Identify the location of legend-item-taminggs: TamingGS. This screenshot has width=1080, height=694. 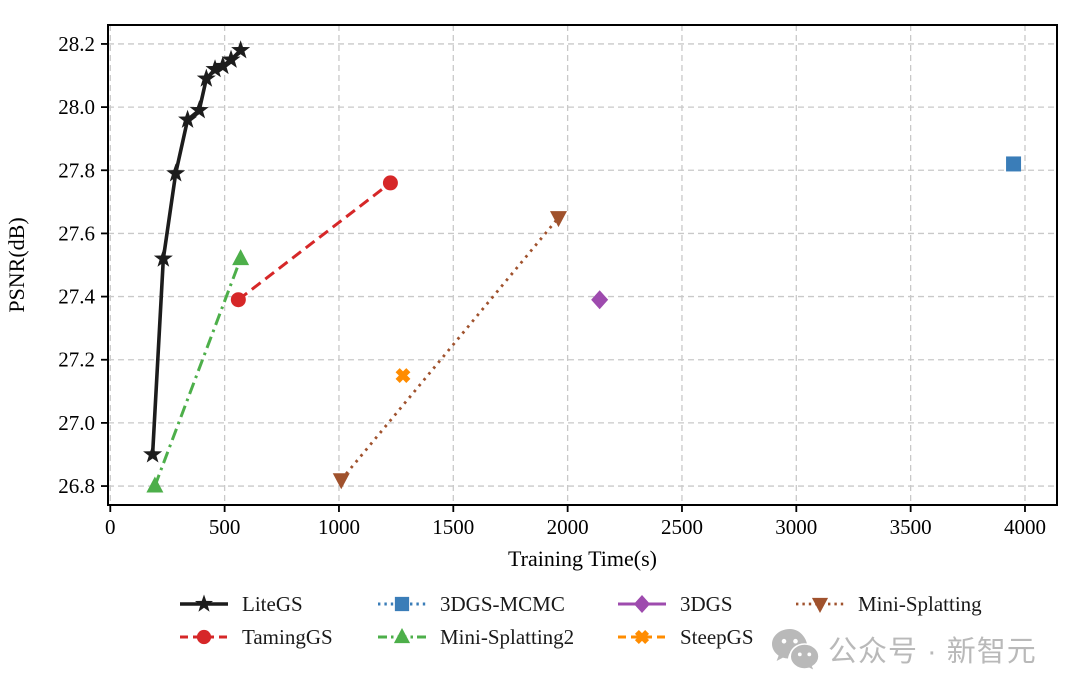
(255, 637).